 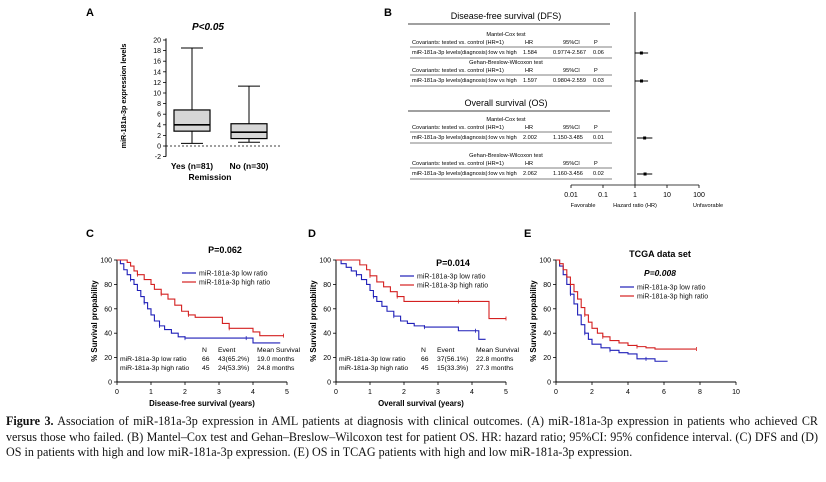 What do you see at coordinates (157, 83) in the screenshot?
I see `y-tick-label: 12` at bounding box center [157, 83].